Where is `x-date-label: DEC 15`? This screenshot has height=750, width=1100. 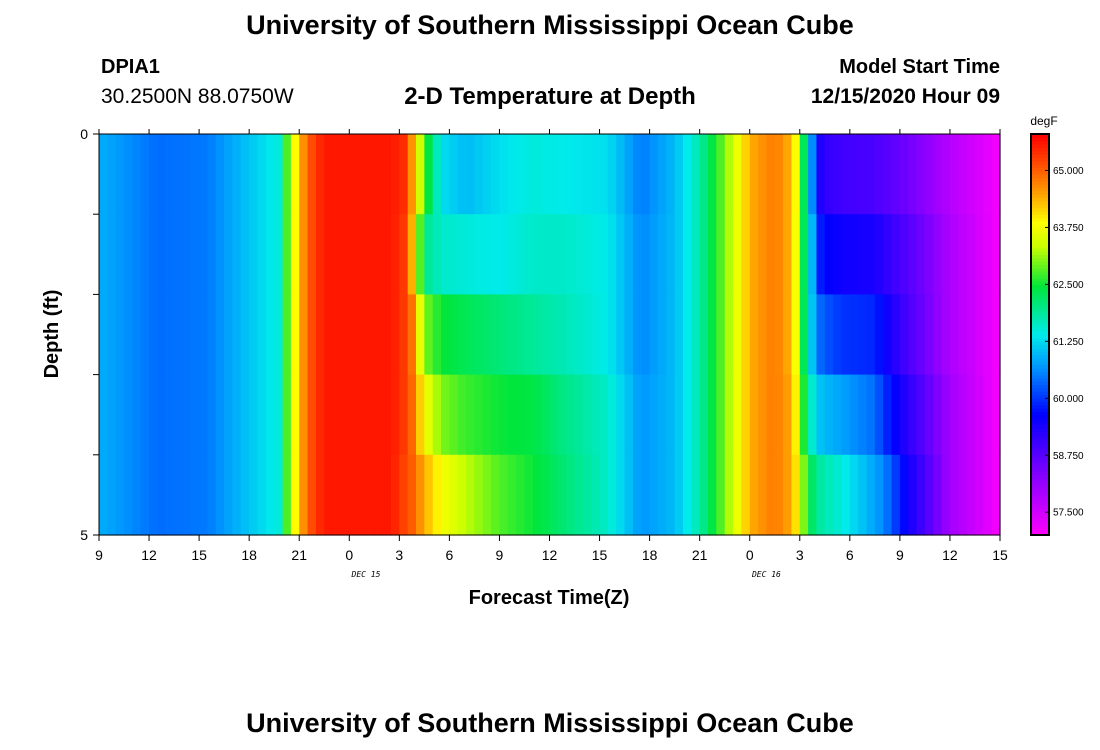 x-date-label: DEC 15 is located at coordinates (366, 574).